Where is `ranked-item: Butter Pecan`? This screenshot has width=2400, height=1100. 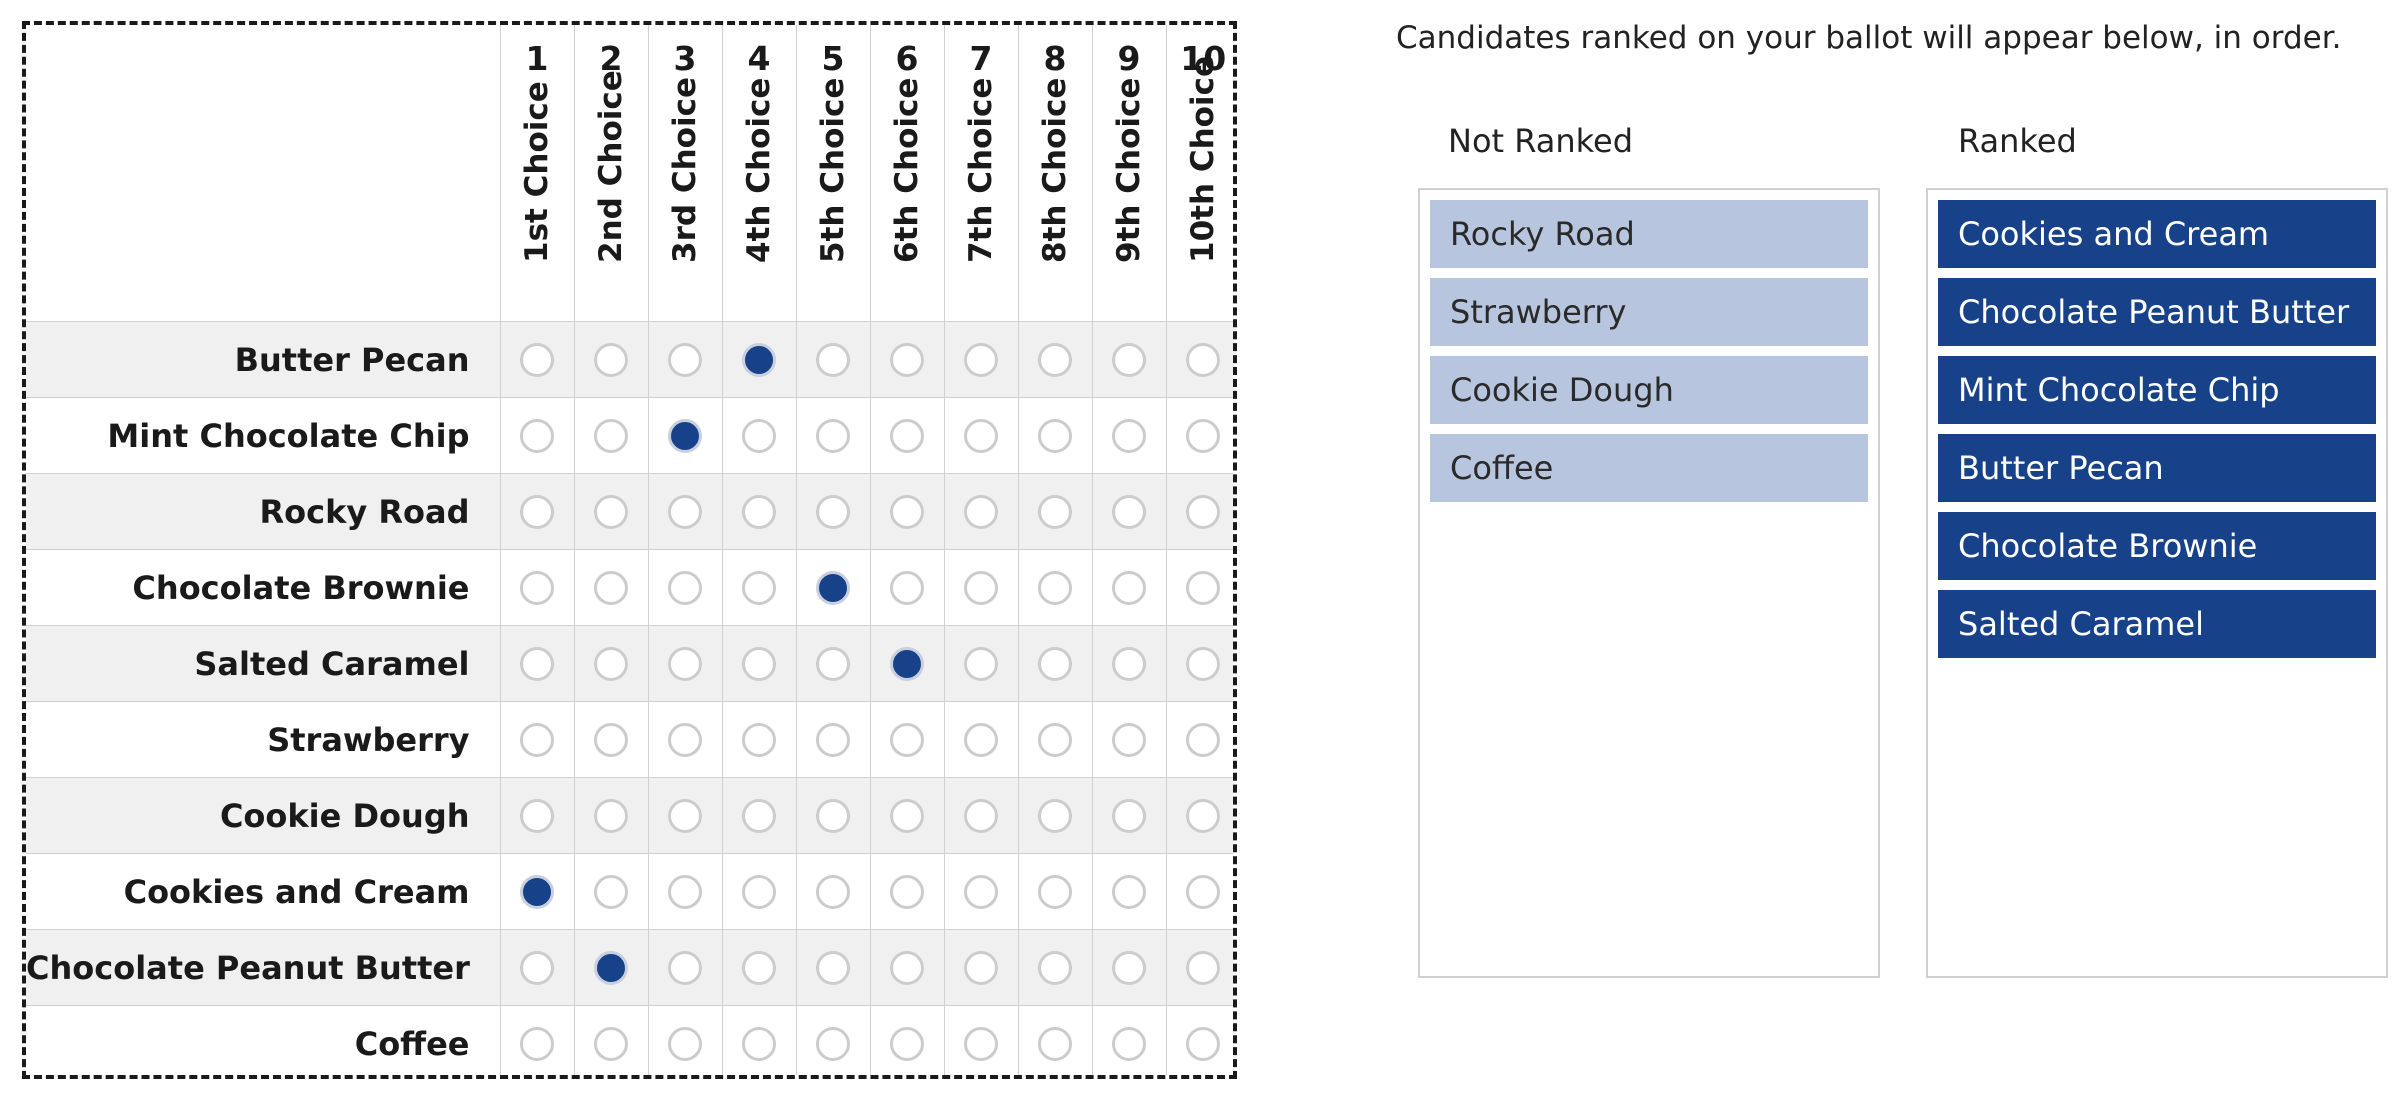
ranked-item: Butter Pecan is located at coordinates (2157, 468).